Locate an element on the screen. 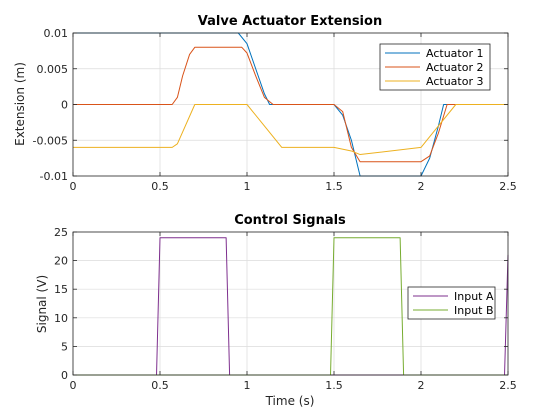 Image resolution: width=560 pixels, height=420 pixels. chart-title: Control Signals is located at coordinates (290, 220).